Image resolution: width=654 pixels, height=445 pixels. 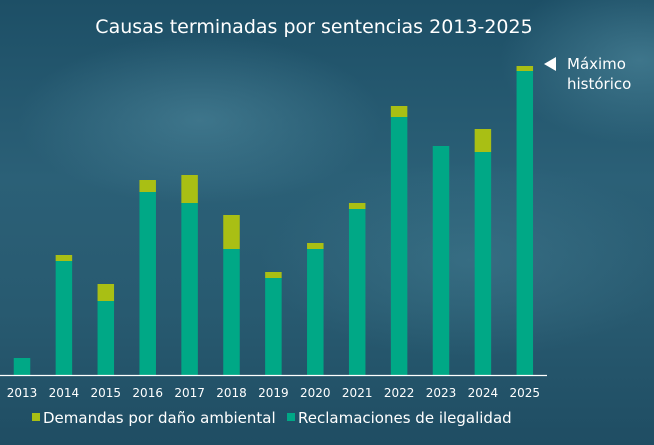 I want to click on bar-reclamaciones-2014, so click(x=64, y=318).